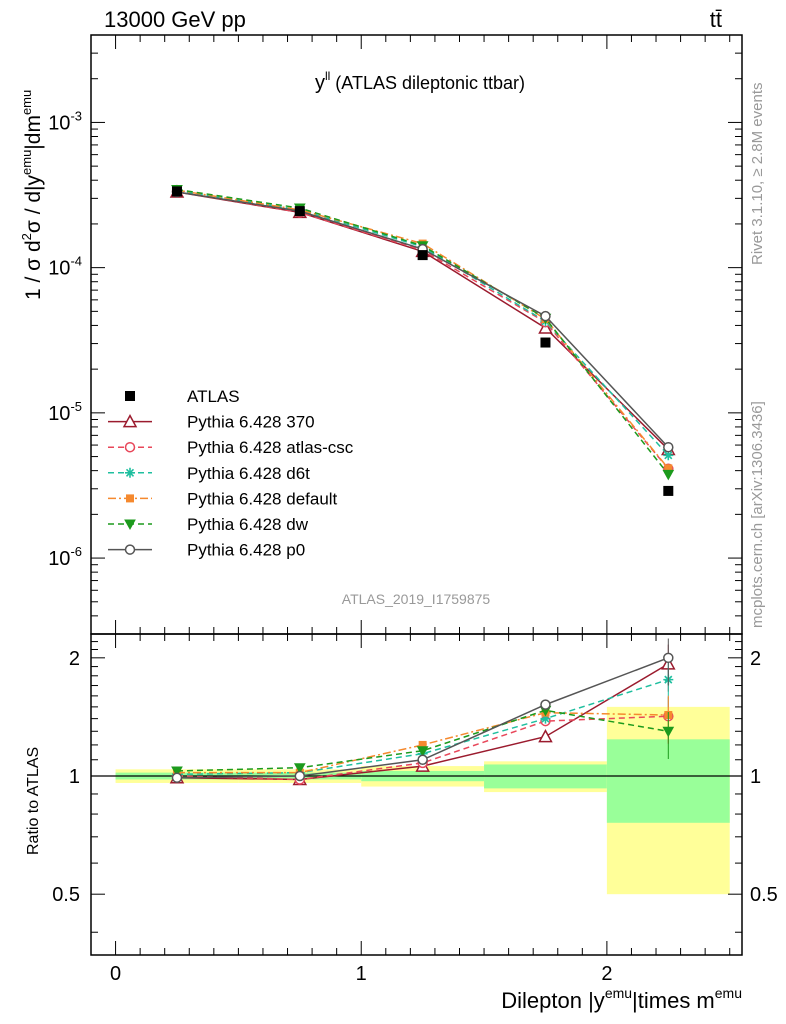  Describe the element at coordinates (764, 895) in the screenshot. I see `ratio-tick-label-right: 0.5` at that location.